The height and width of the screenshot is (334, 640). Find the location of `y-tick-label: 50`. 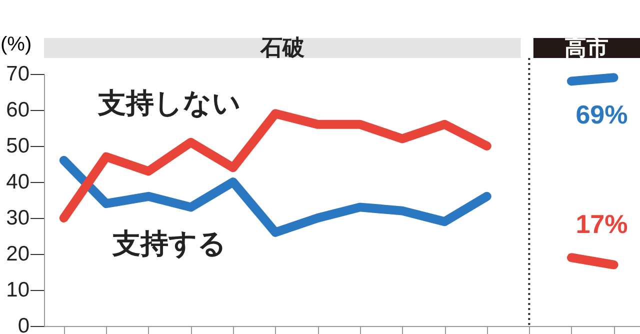

y-tick-label: 50 is located at coordinates (18, 146).